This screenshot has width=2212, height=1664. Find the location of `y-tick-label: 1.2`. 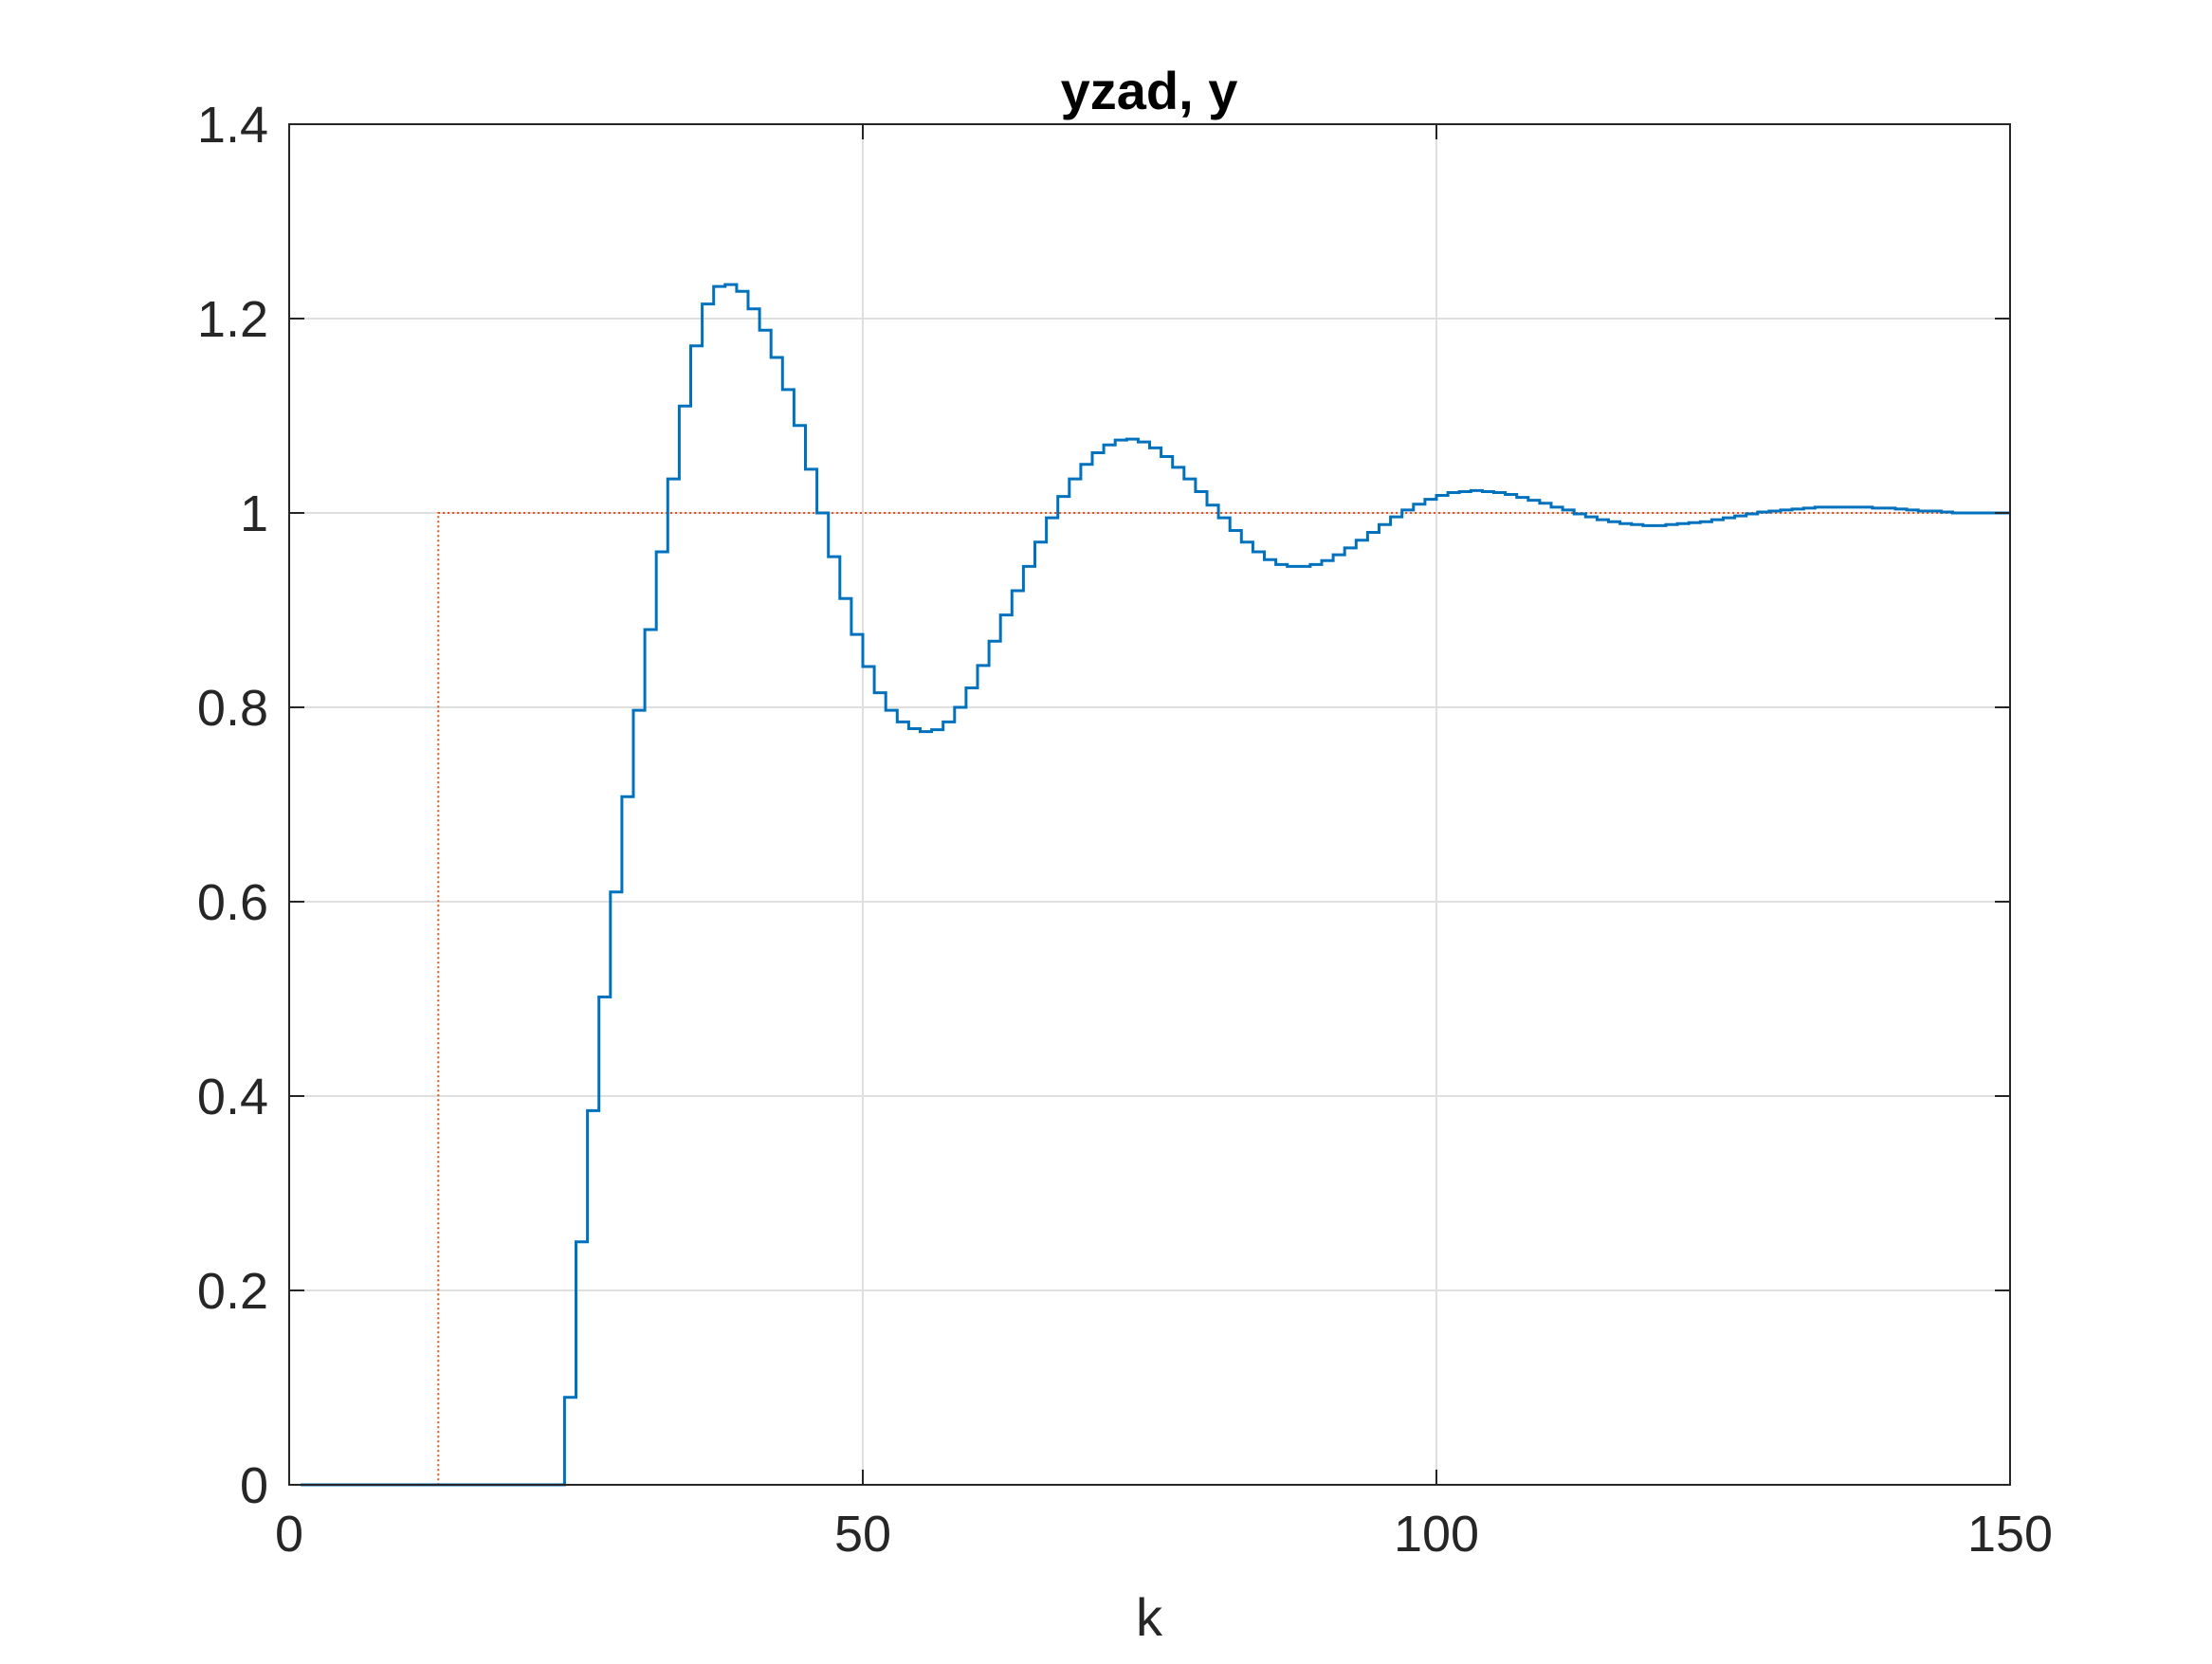

y-tick-label: 1.2 is located at coordinates (232, 319).